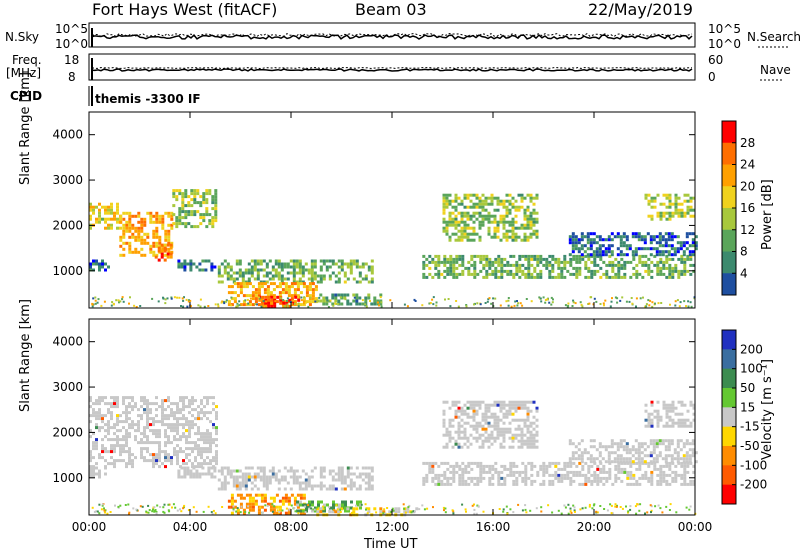  What do you see at coordinates (729, 284) in the screenshot?
I see `power-colorbar-segment` at bounding box center [729, 284].